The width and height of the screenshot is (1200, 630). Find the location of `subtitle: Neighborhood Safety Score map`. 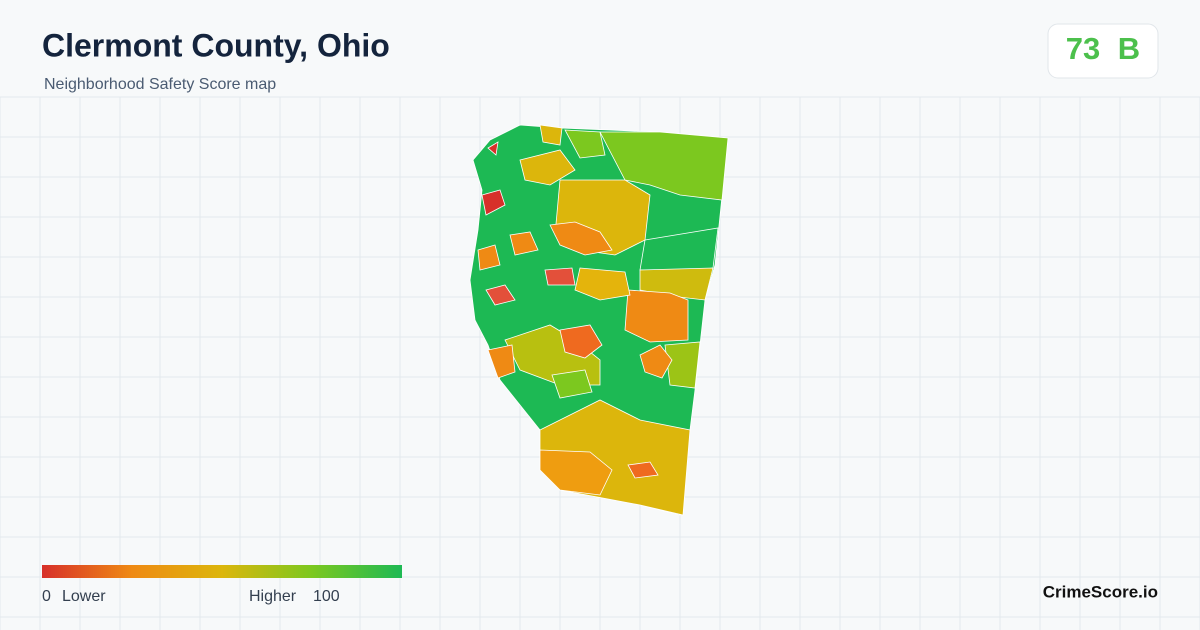

subtitle: Neighborhood Safety Score map is located at coordinates (160, 84).